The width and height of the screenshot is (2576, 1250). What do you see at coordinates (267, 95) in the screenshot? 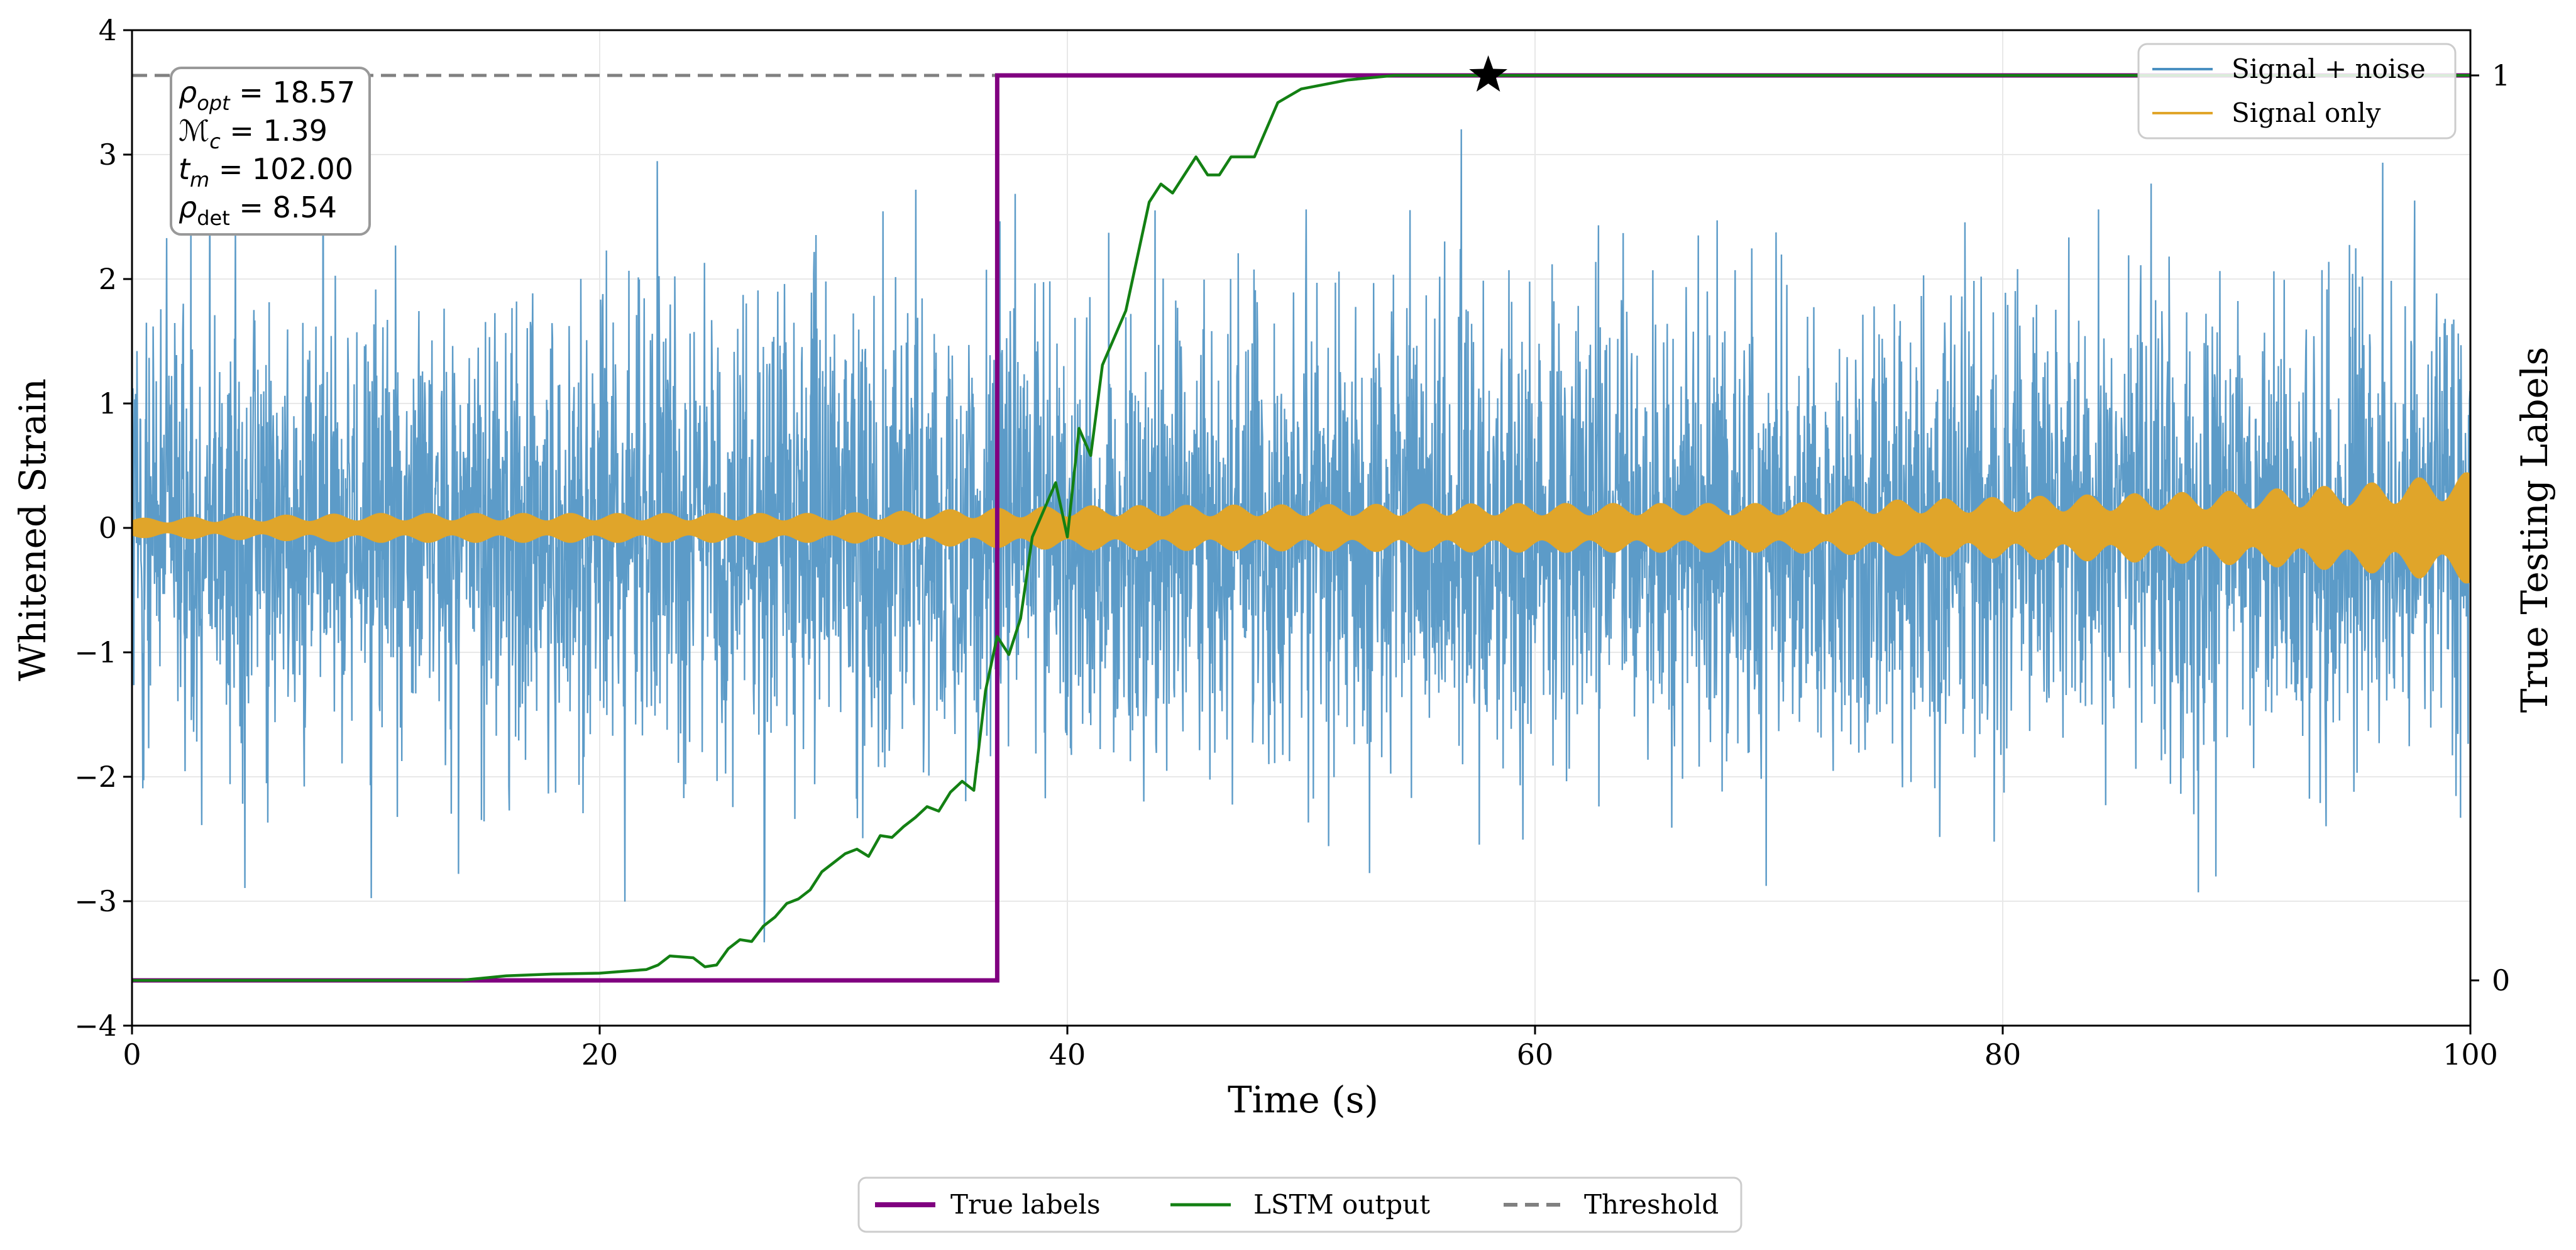
I see `annotation-rho-opt: ρopt = 18.57` at bounding box center [267, 95].